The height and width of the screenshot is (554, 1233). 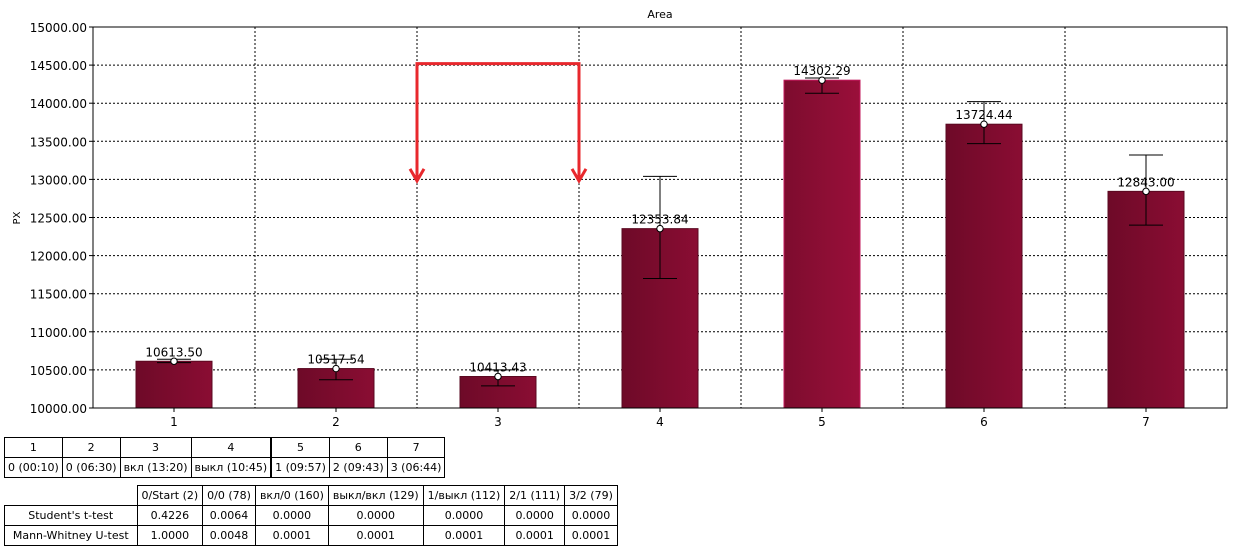 What do you see at coordinates (659, 14) in the screenshot?
I see `chart-title: Area` at bounding box center [659, 14].